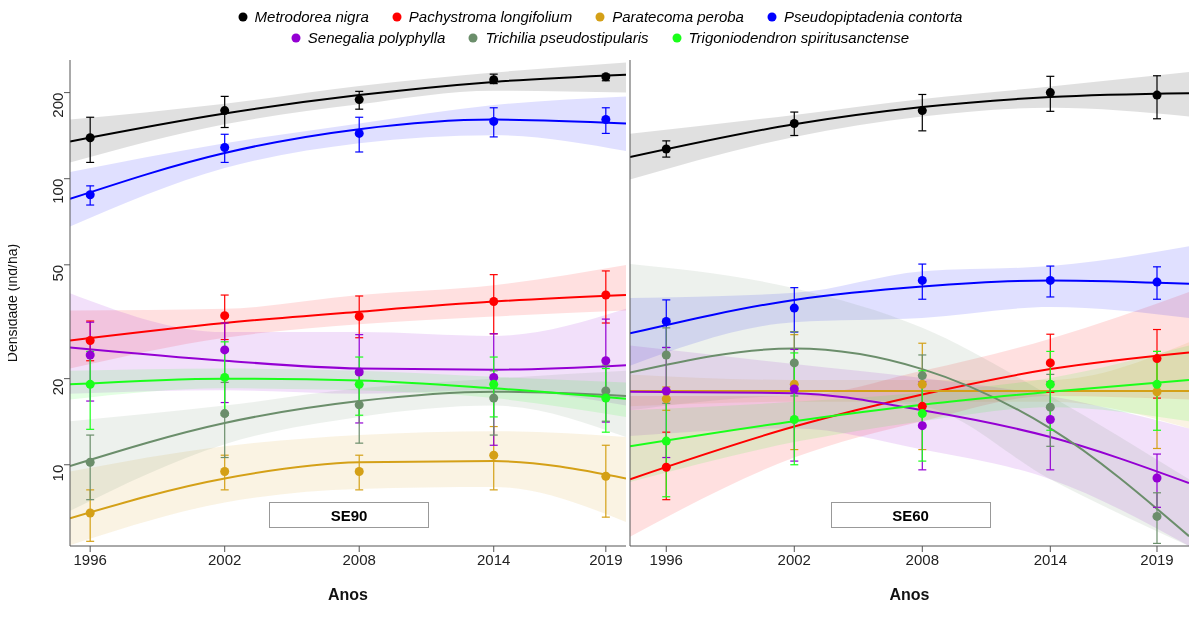 Image resolution: width=1199 pixels, height=621 pixels. I want to click on legend-label: Metrodorea nigra, so click(311, 16).